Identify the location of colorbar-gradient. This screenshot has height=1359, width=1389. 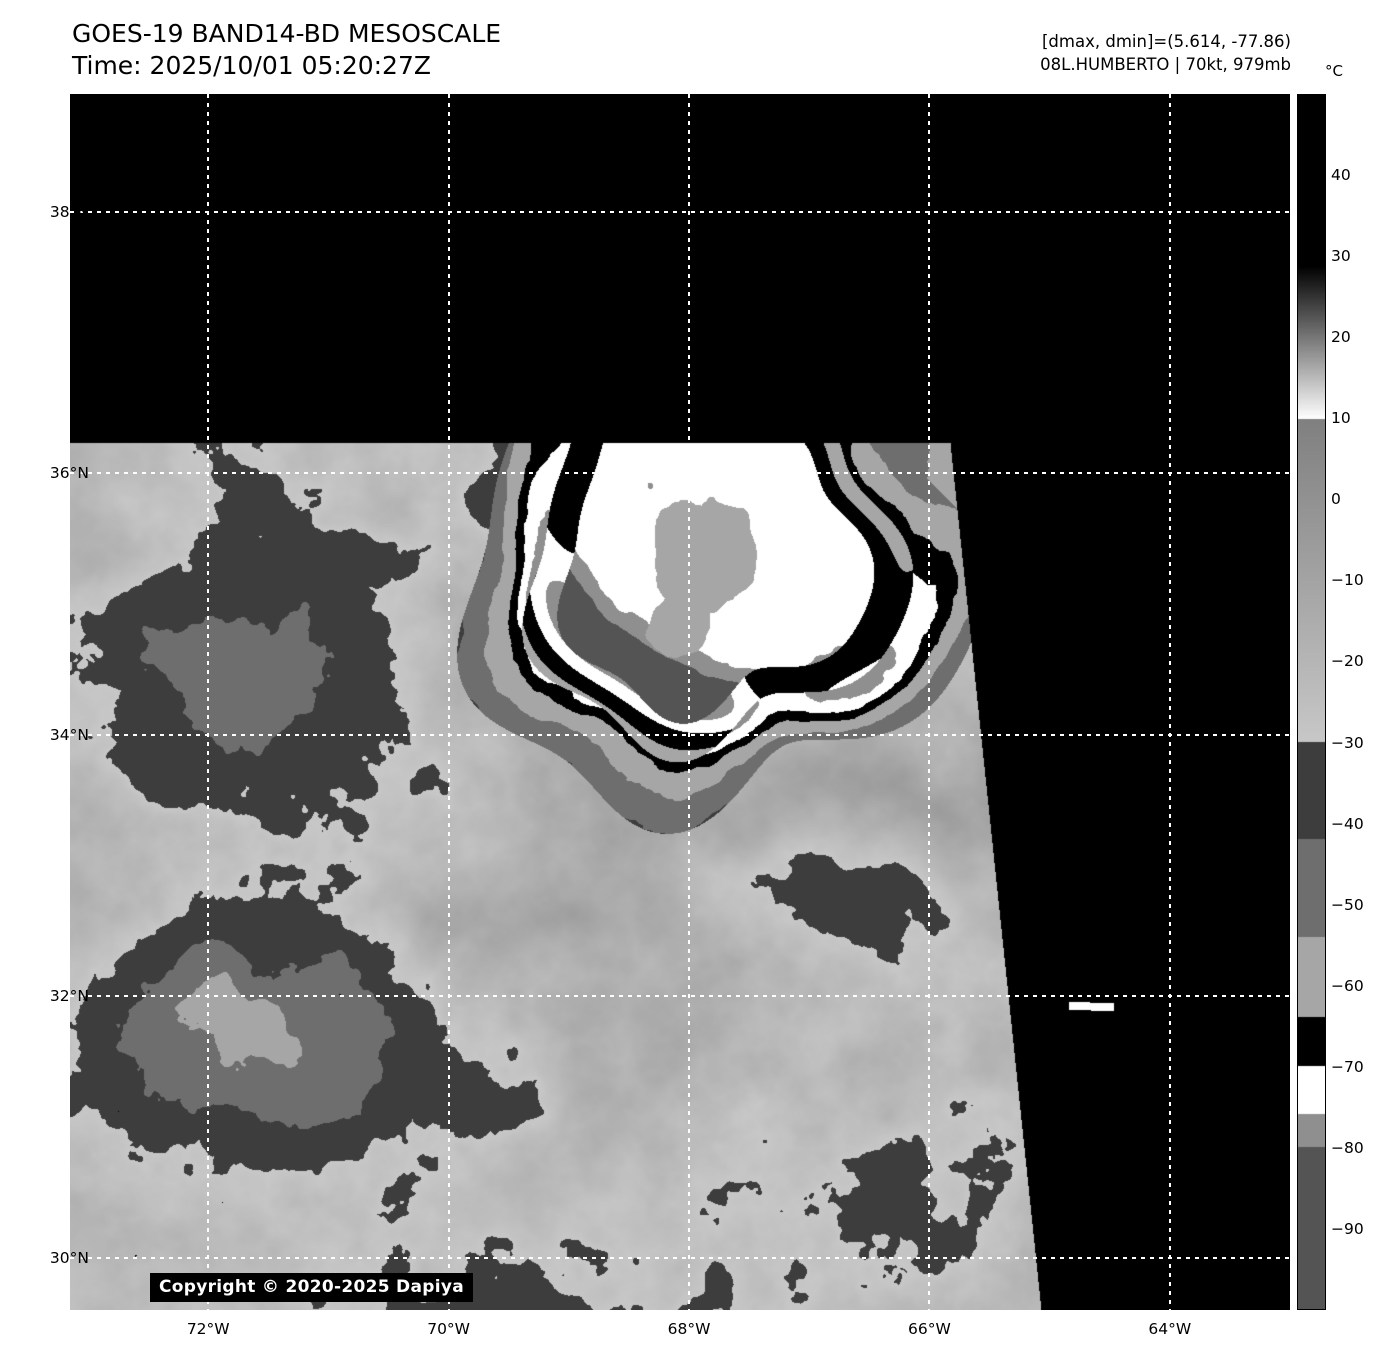
(1311, 702).